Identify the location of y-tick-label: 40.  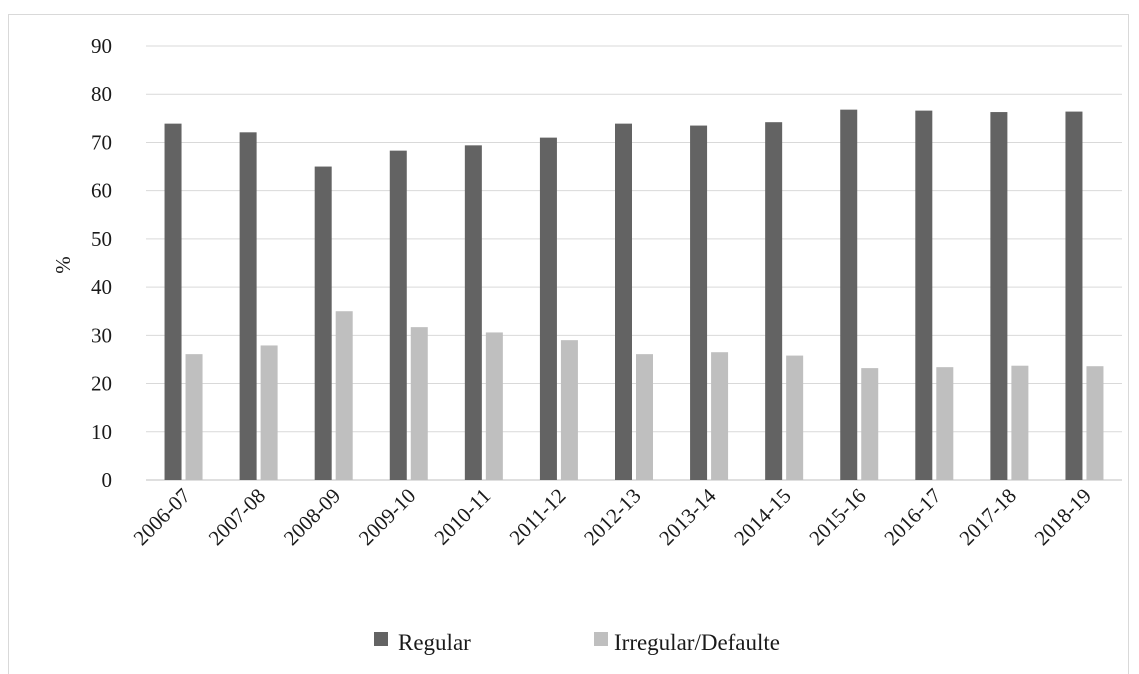
(101, 287).